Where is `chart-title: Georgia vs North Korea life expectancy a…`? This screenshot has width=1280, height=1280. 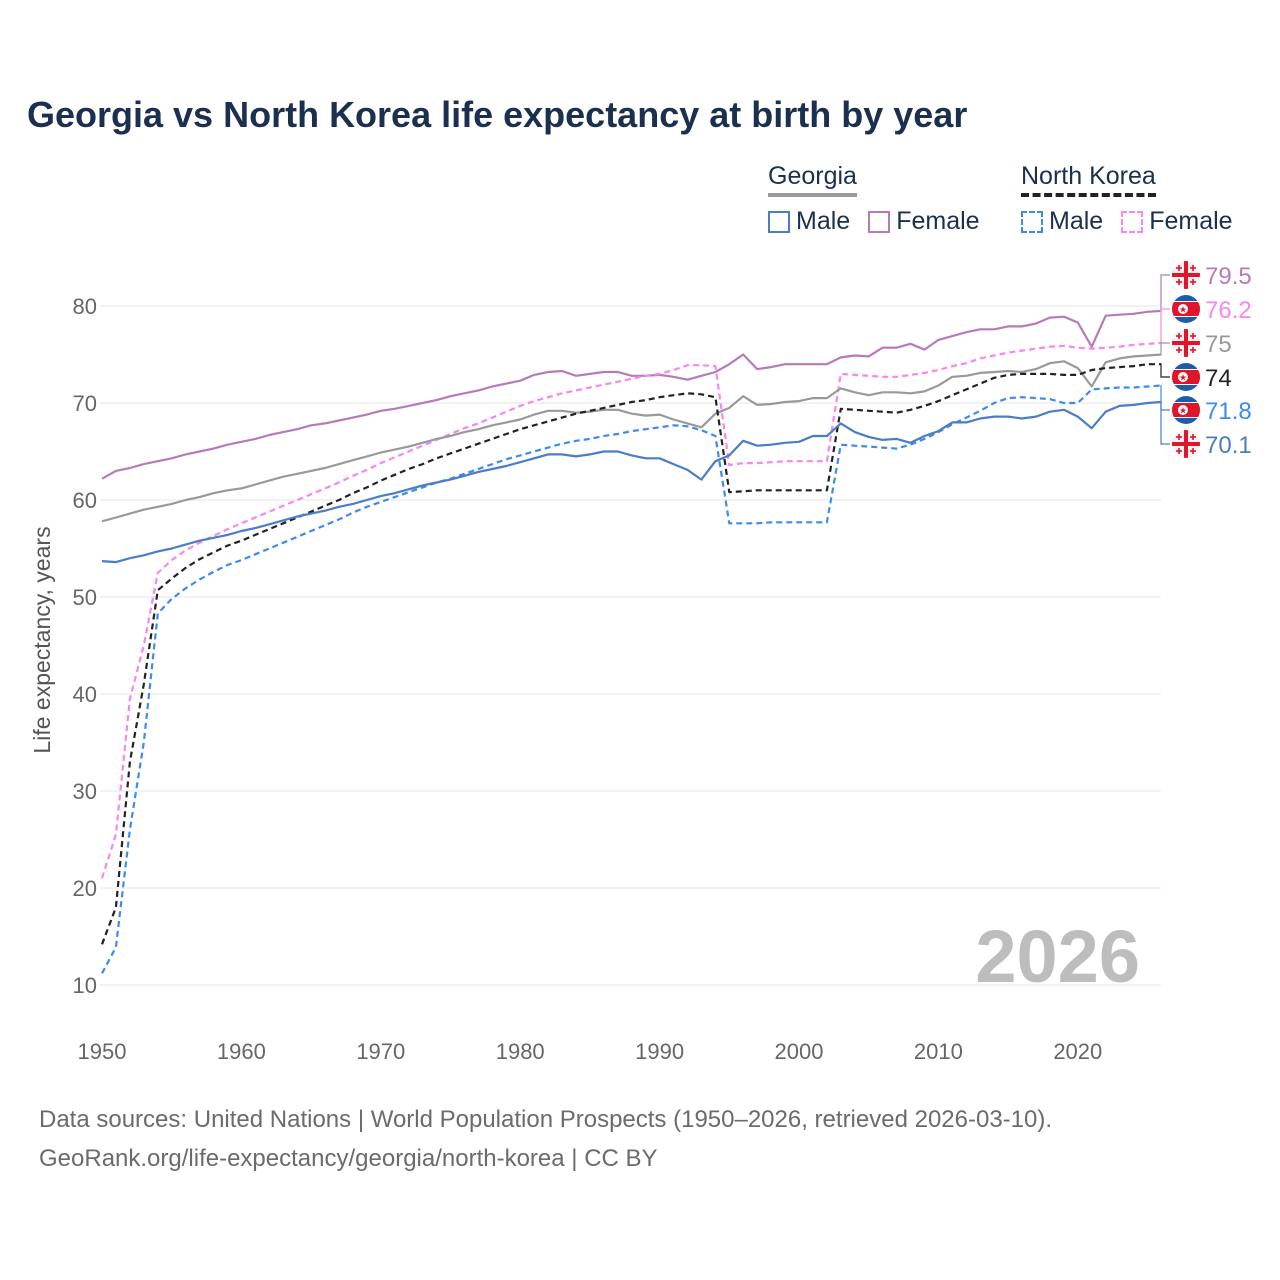
chart-title: Georgia vs North Korea life expectancy a… is located at coordinates (497, 114).